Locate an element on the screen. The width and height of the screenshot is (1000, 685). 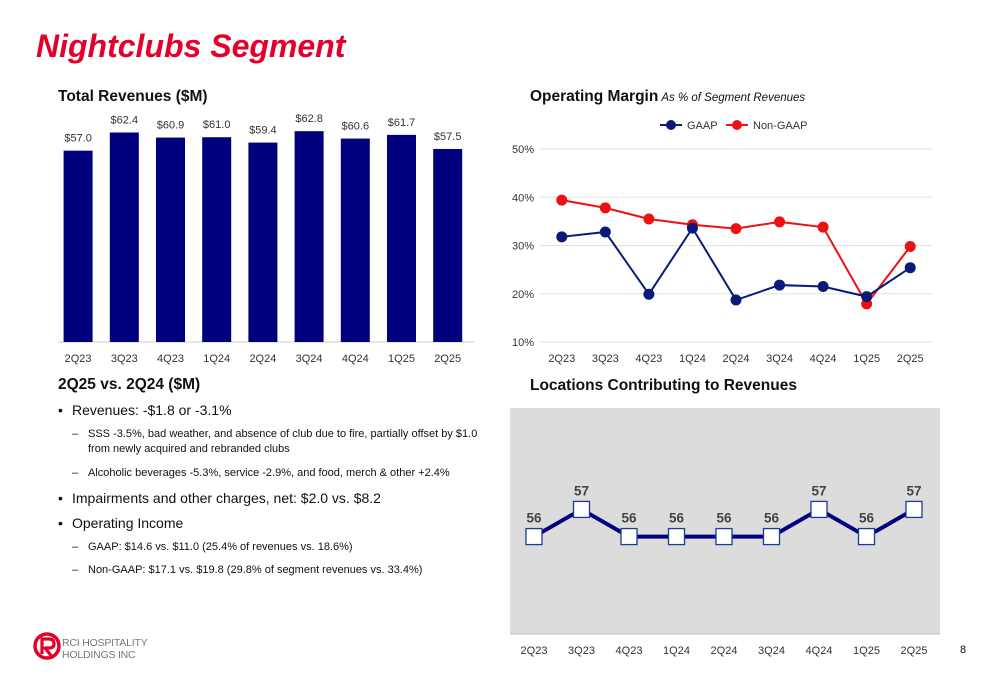
logo-text-line1: RCI HOSPITALITY is located at coordinates (105, 643).